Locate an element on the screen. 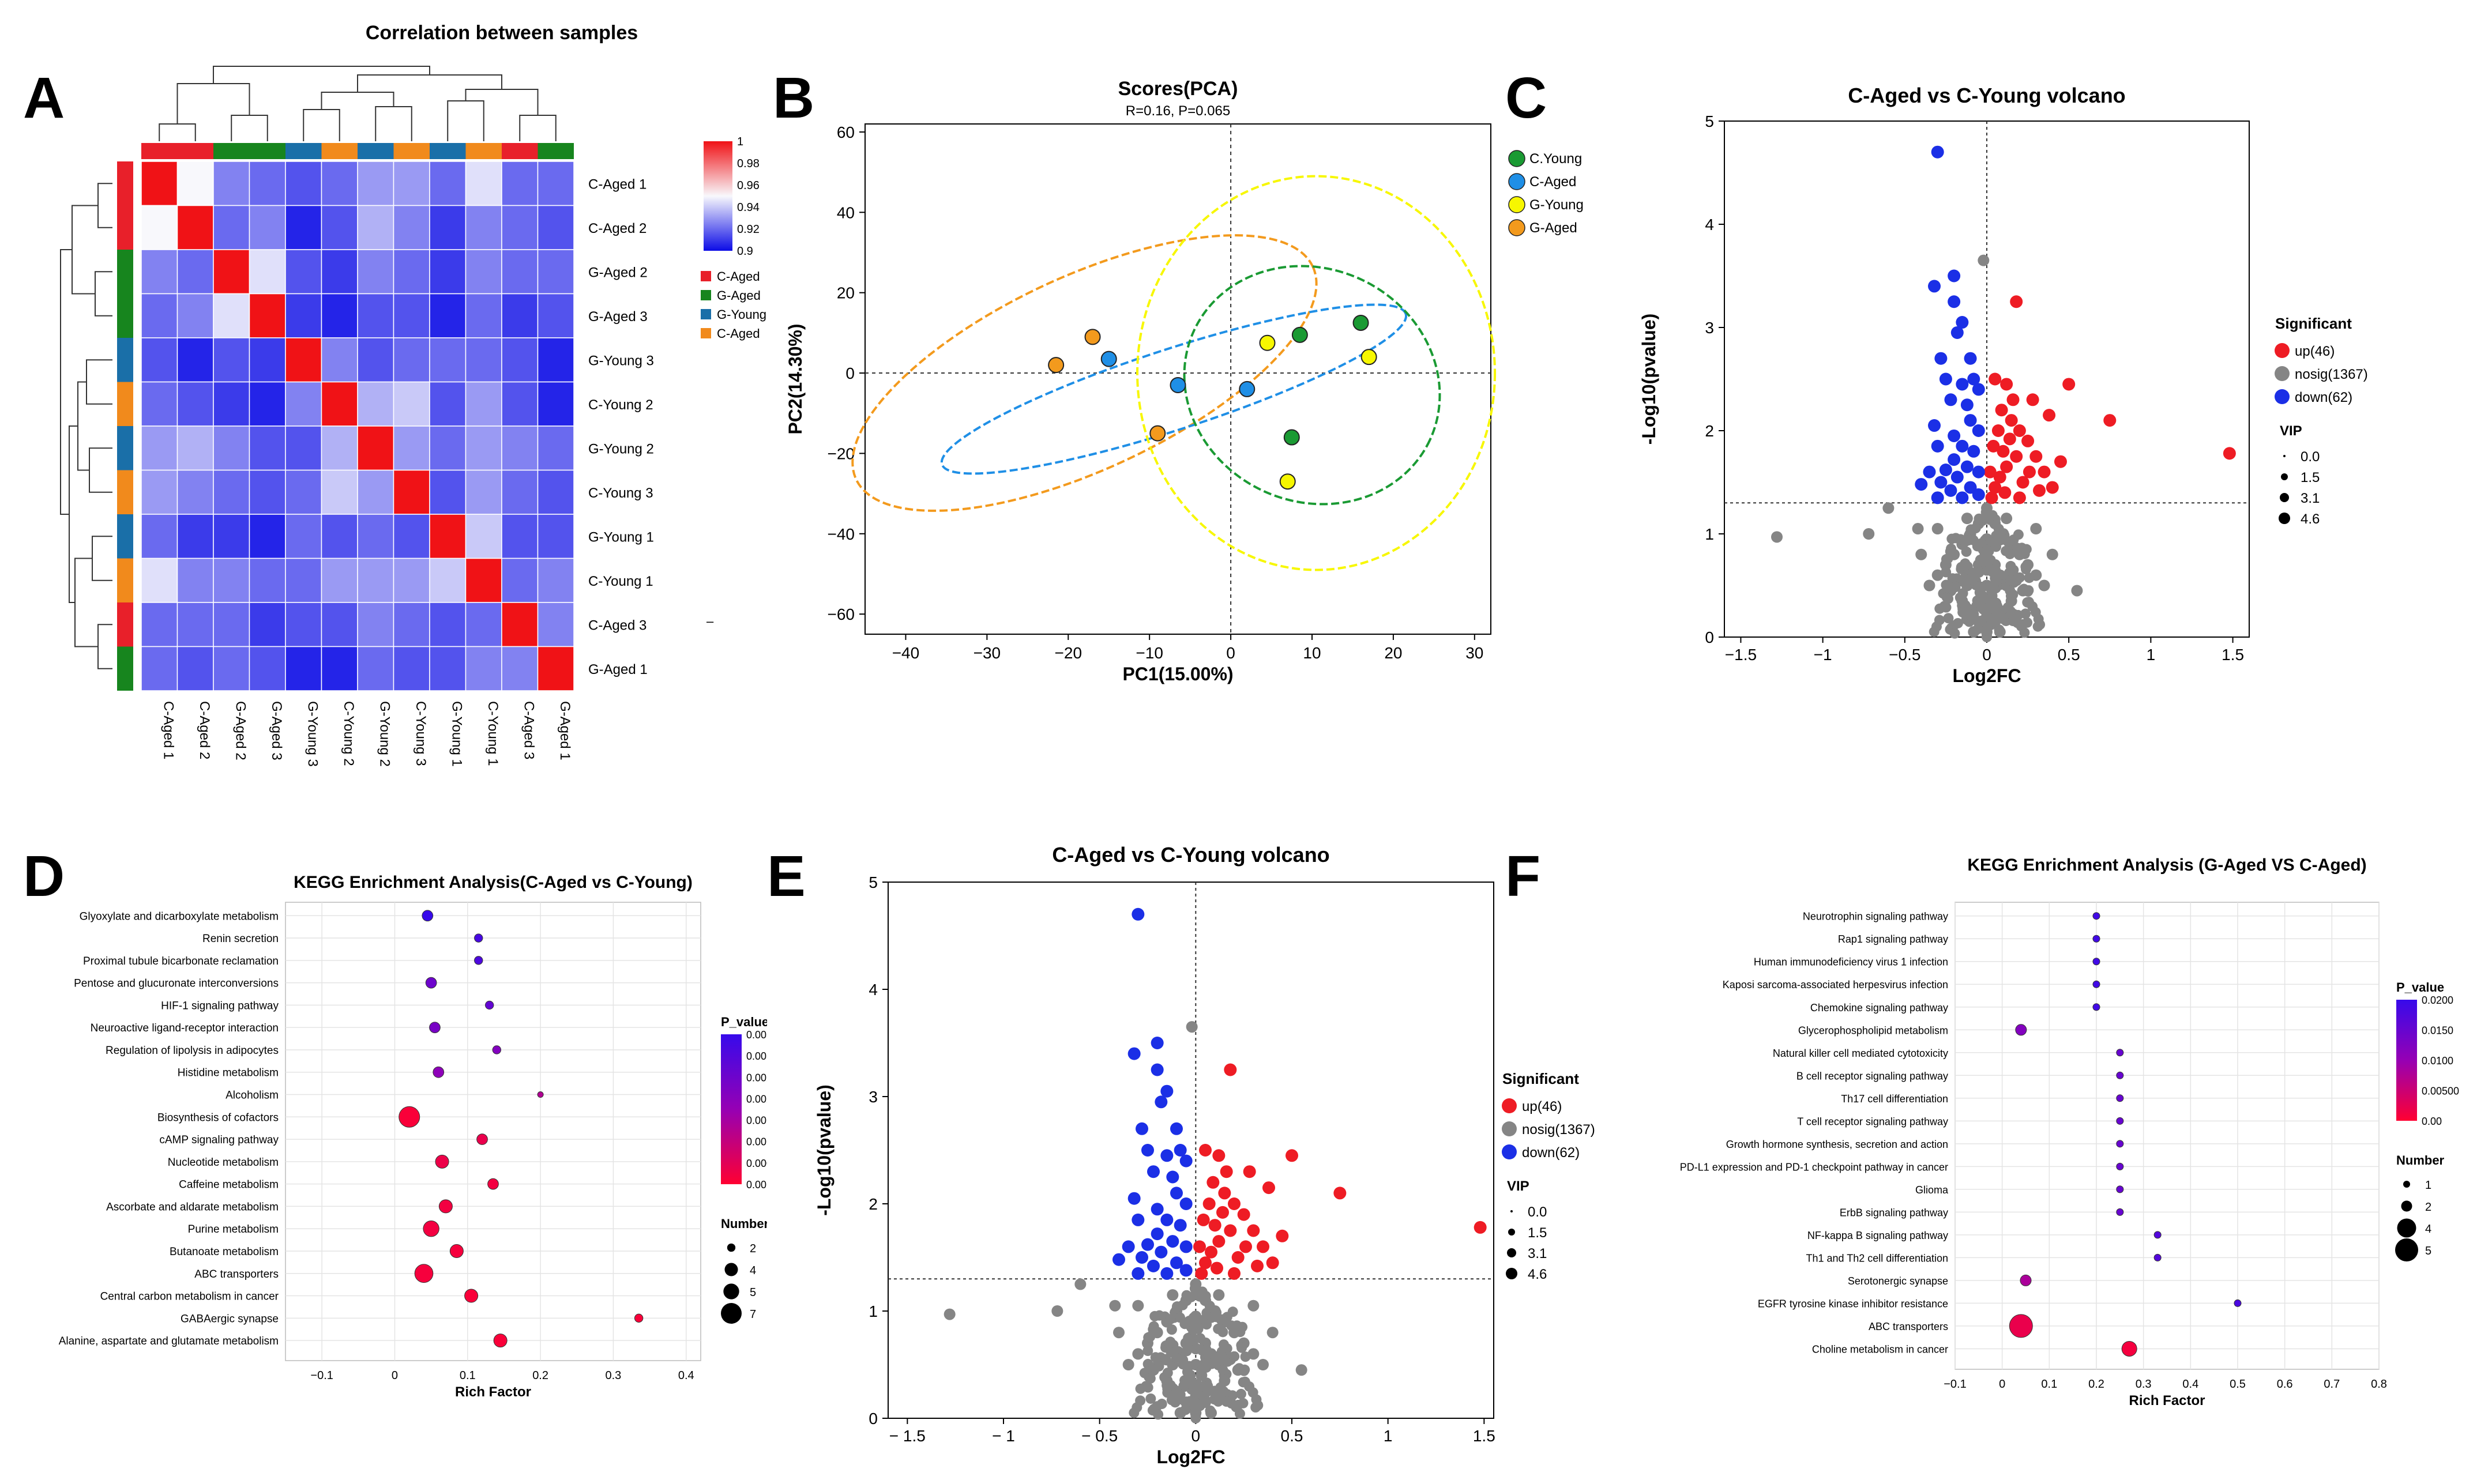  y-axis-label: -Log10(pvalue) is located at coordinates (1649, 379).